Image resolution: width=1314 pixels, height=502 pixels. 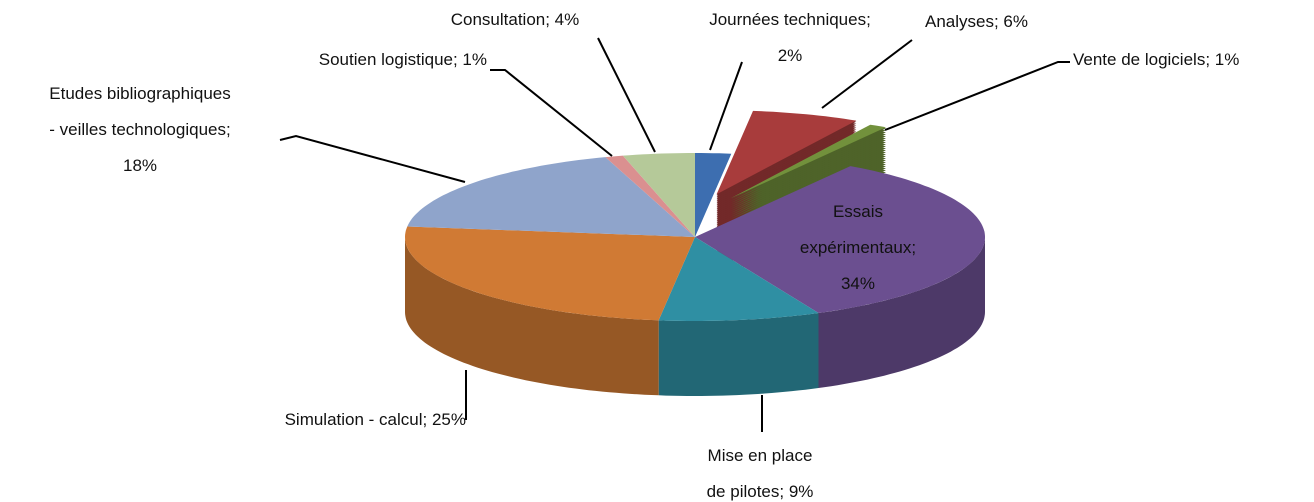 What do you see at coordinates (976, 21) in the screenshot?
I see `data-label: Analyses; 6%` at bounding box center [976, 21].